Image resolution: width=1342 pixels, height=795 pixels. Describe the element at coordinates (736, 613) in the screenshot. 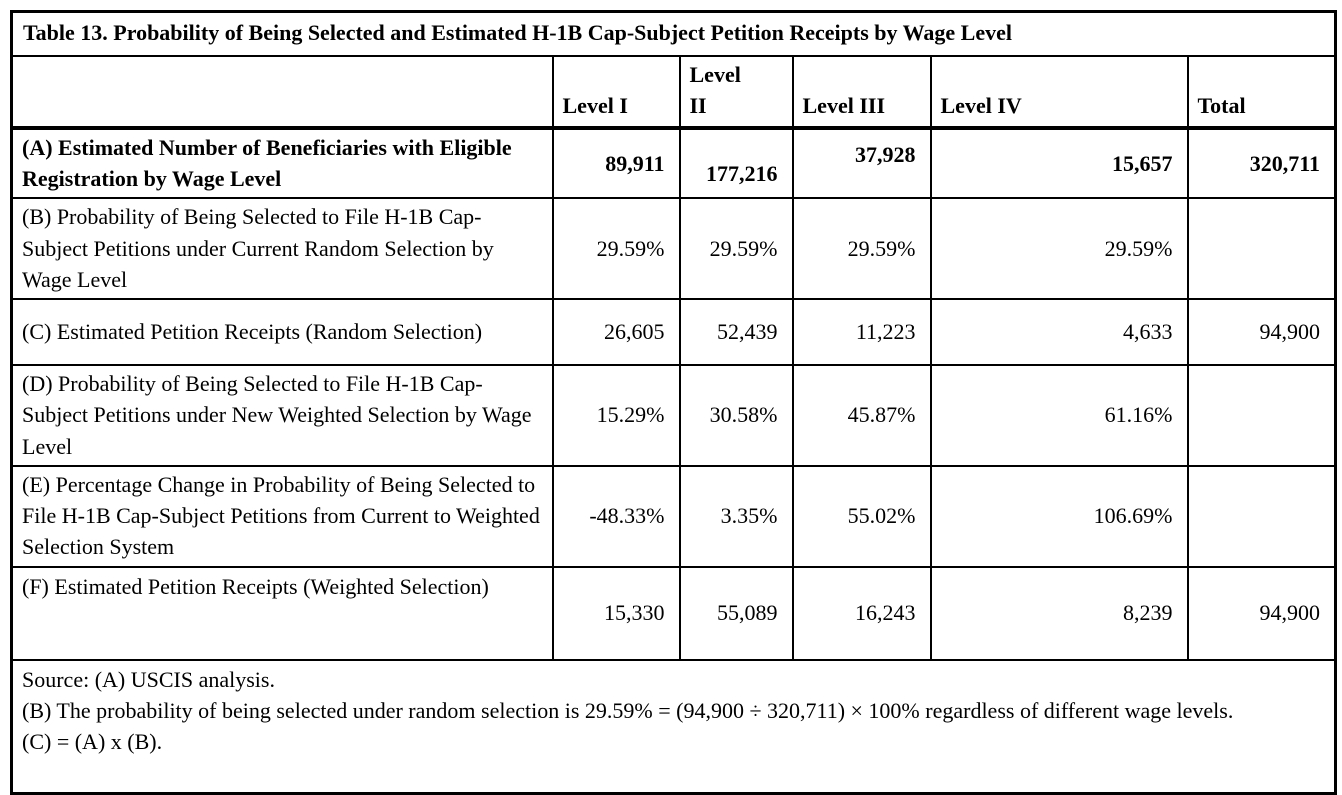

I see `row-f-level-ii-value: 55,089` at that location.